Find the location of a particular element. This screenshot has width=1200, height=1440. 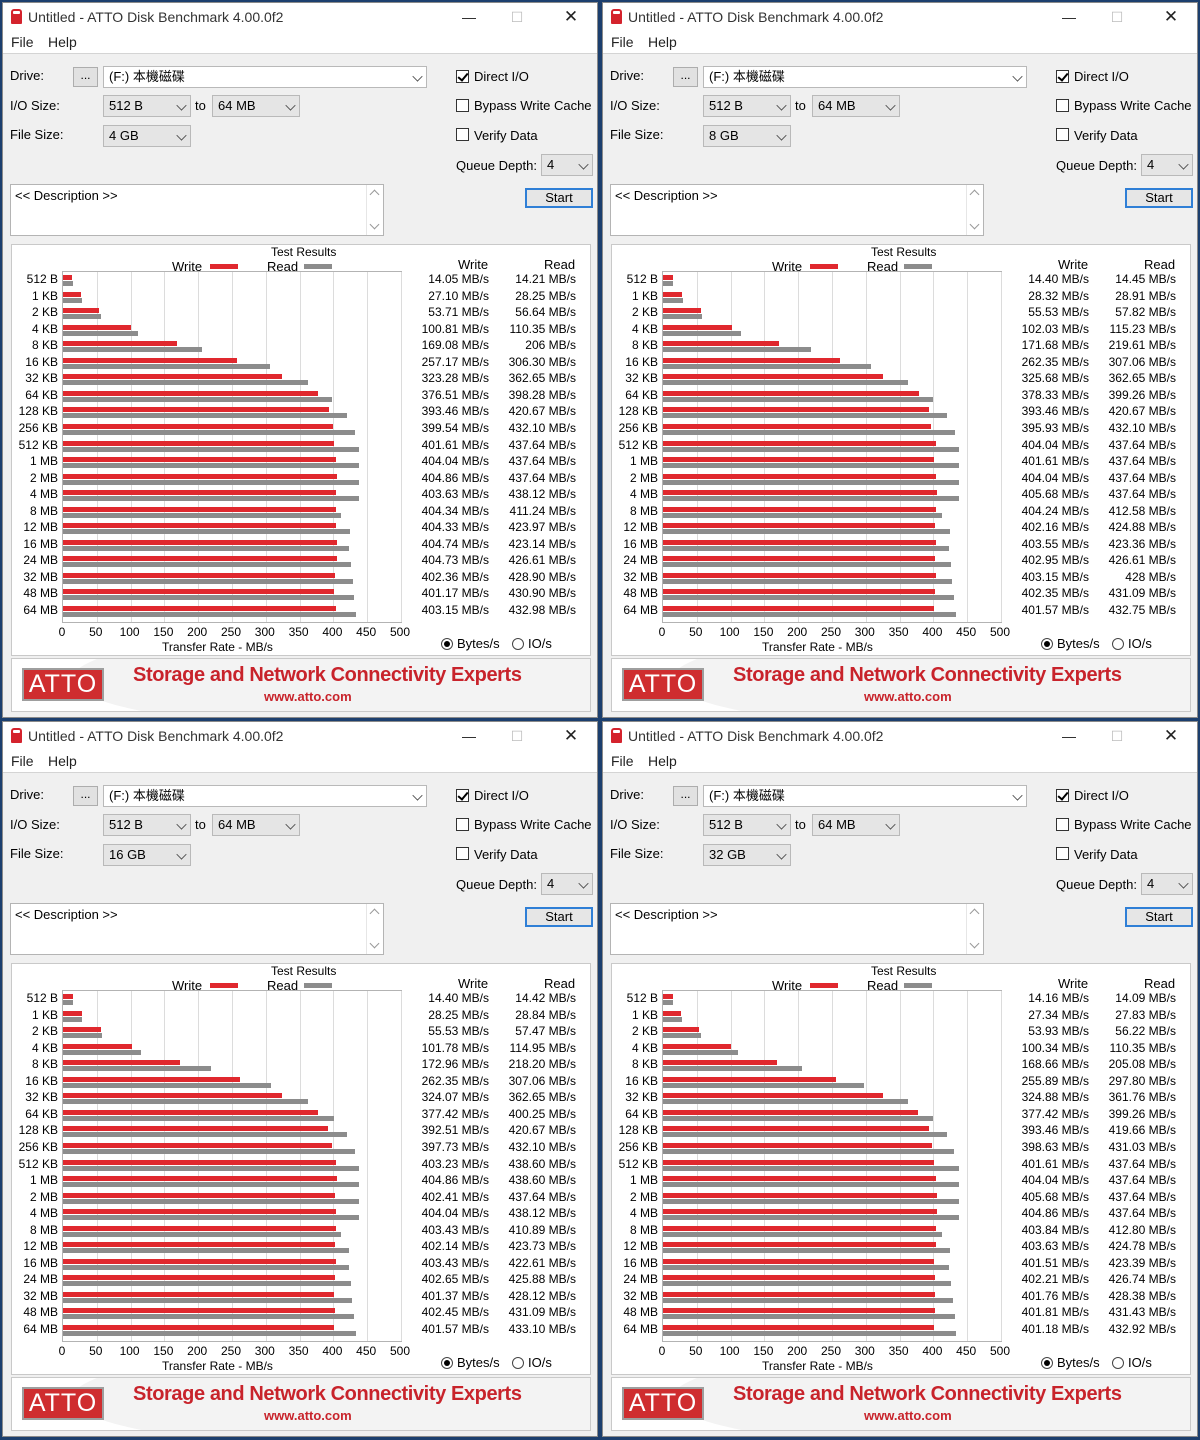

file-size-select: 4 GB is located at coordinates (147, 136).